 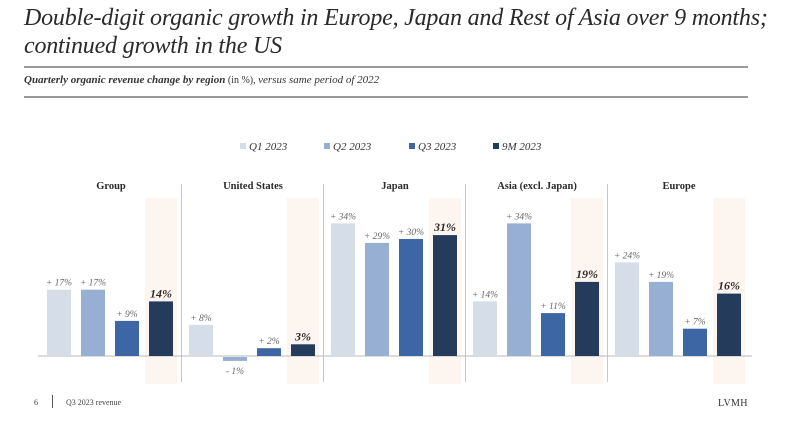 What do you see at coordinates (302, 336) in the screenshot?
I see `data-label: 3%` at bounding box center [302, 336].